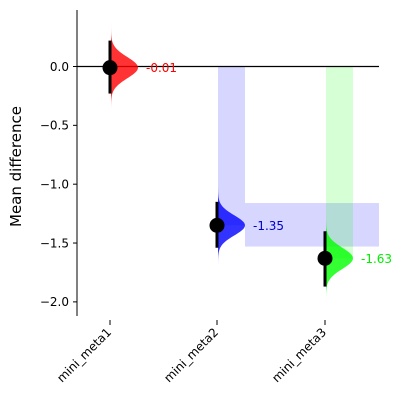 This screenshot has height=405, width=407. I want to click on y-tick-label: 0.0, so click(59, 67).